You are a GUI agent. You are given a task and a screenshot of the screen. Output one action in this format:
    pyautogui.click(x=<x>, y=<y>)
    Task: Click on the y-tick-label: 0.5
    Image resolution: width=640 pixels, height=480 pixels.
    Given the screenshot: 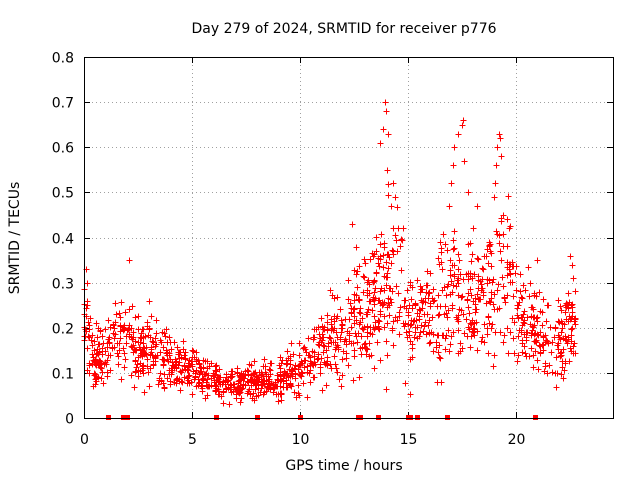 What is the action you would take?
    pyautogui.click(x=63, y=194)
    